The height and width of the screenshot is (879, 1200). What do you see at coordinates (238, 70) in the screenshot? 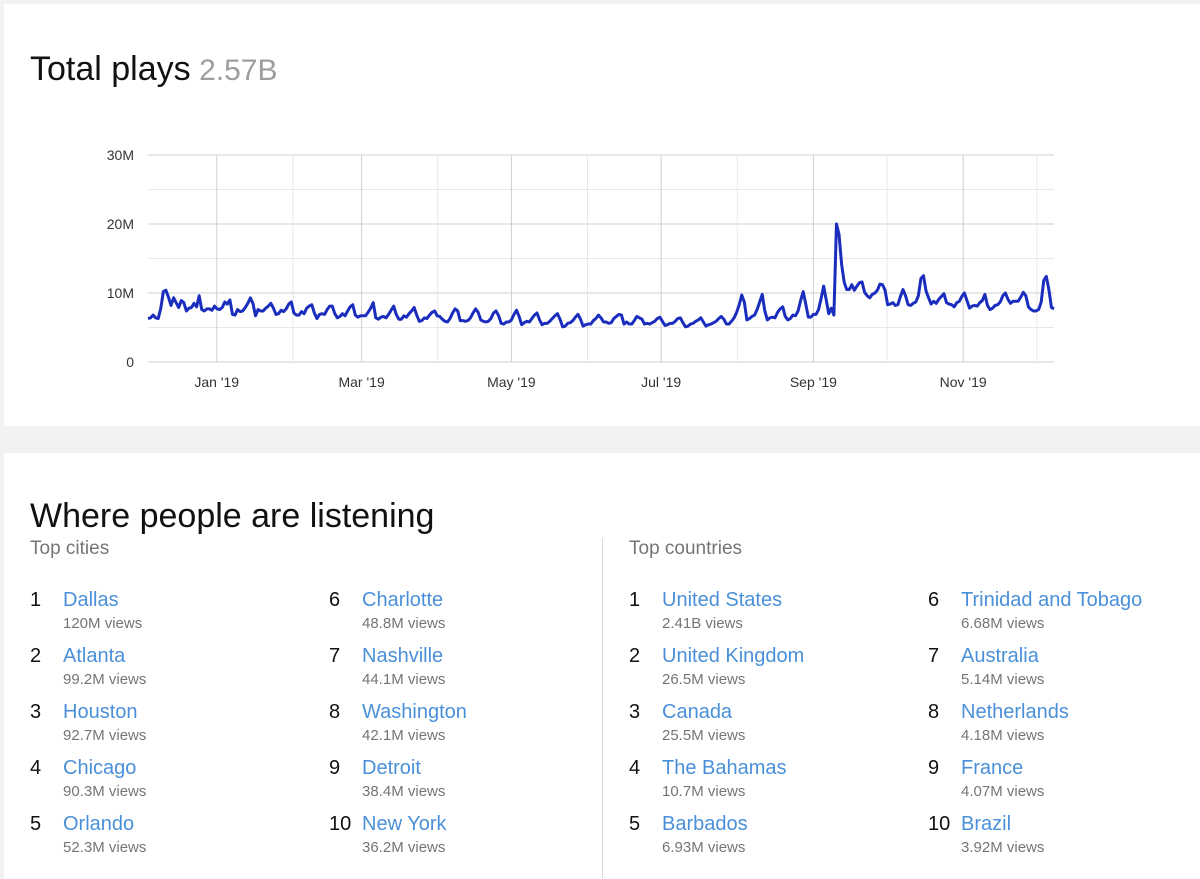
I see `total-plays-value: 2.57B` at bounding box center [238, 70].